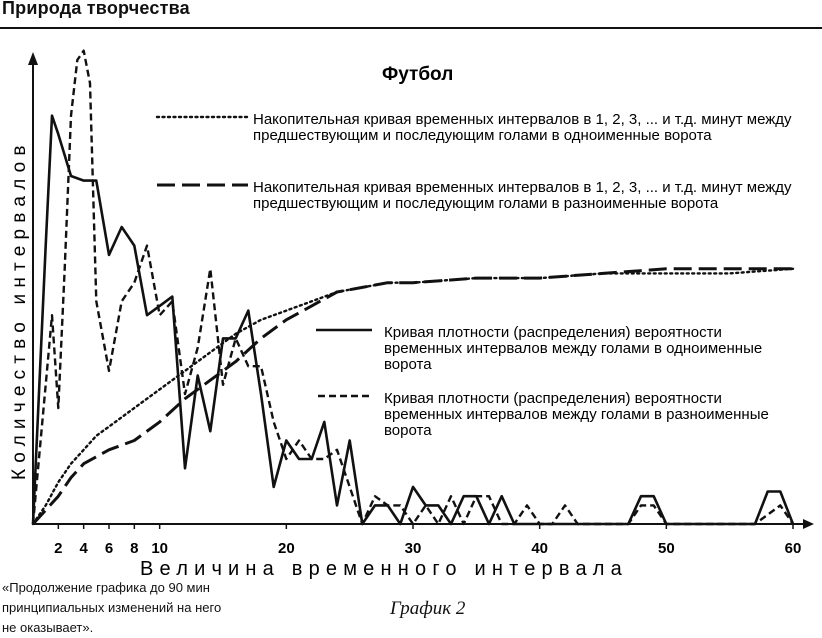  Describe the element at coordinates (48, 627) in the screenshot. I see `footnote-line: не оказывает».` at that location.